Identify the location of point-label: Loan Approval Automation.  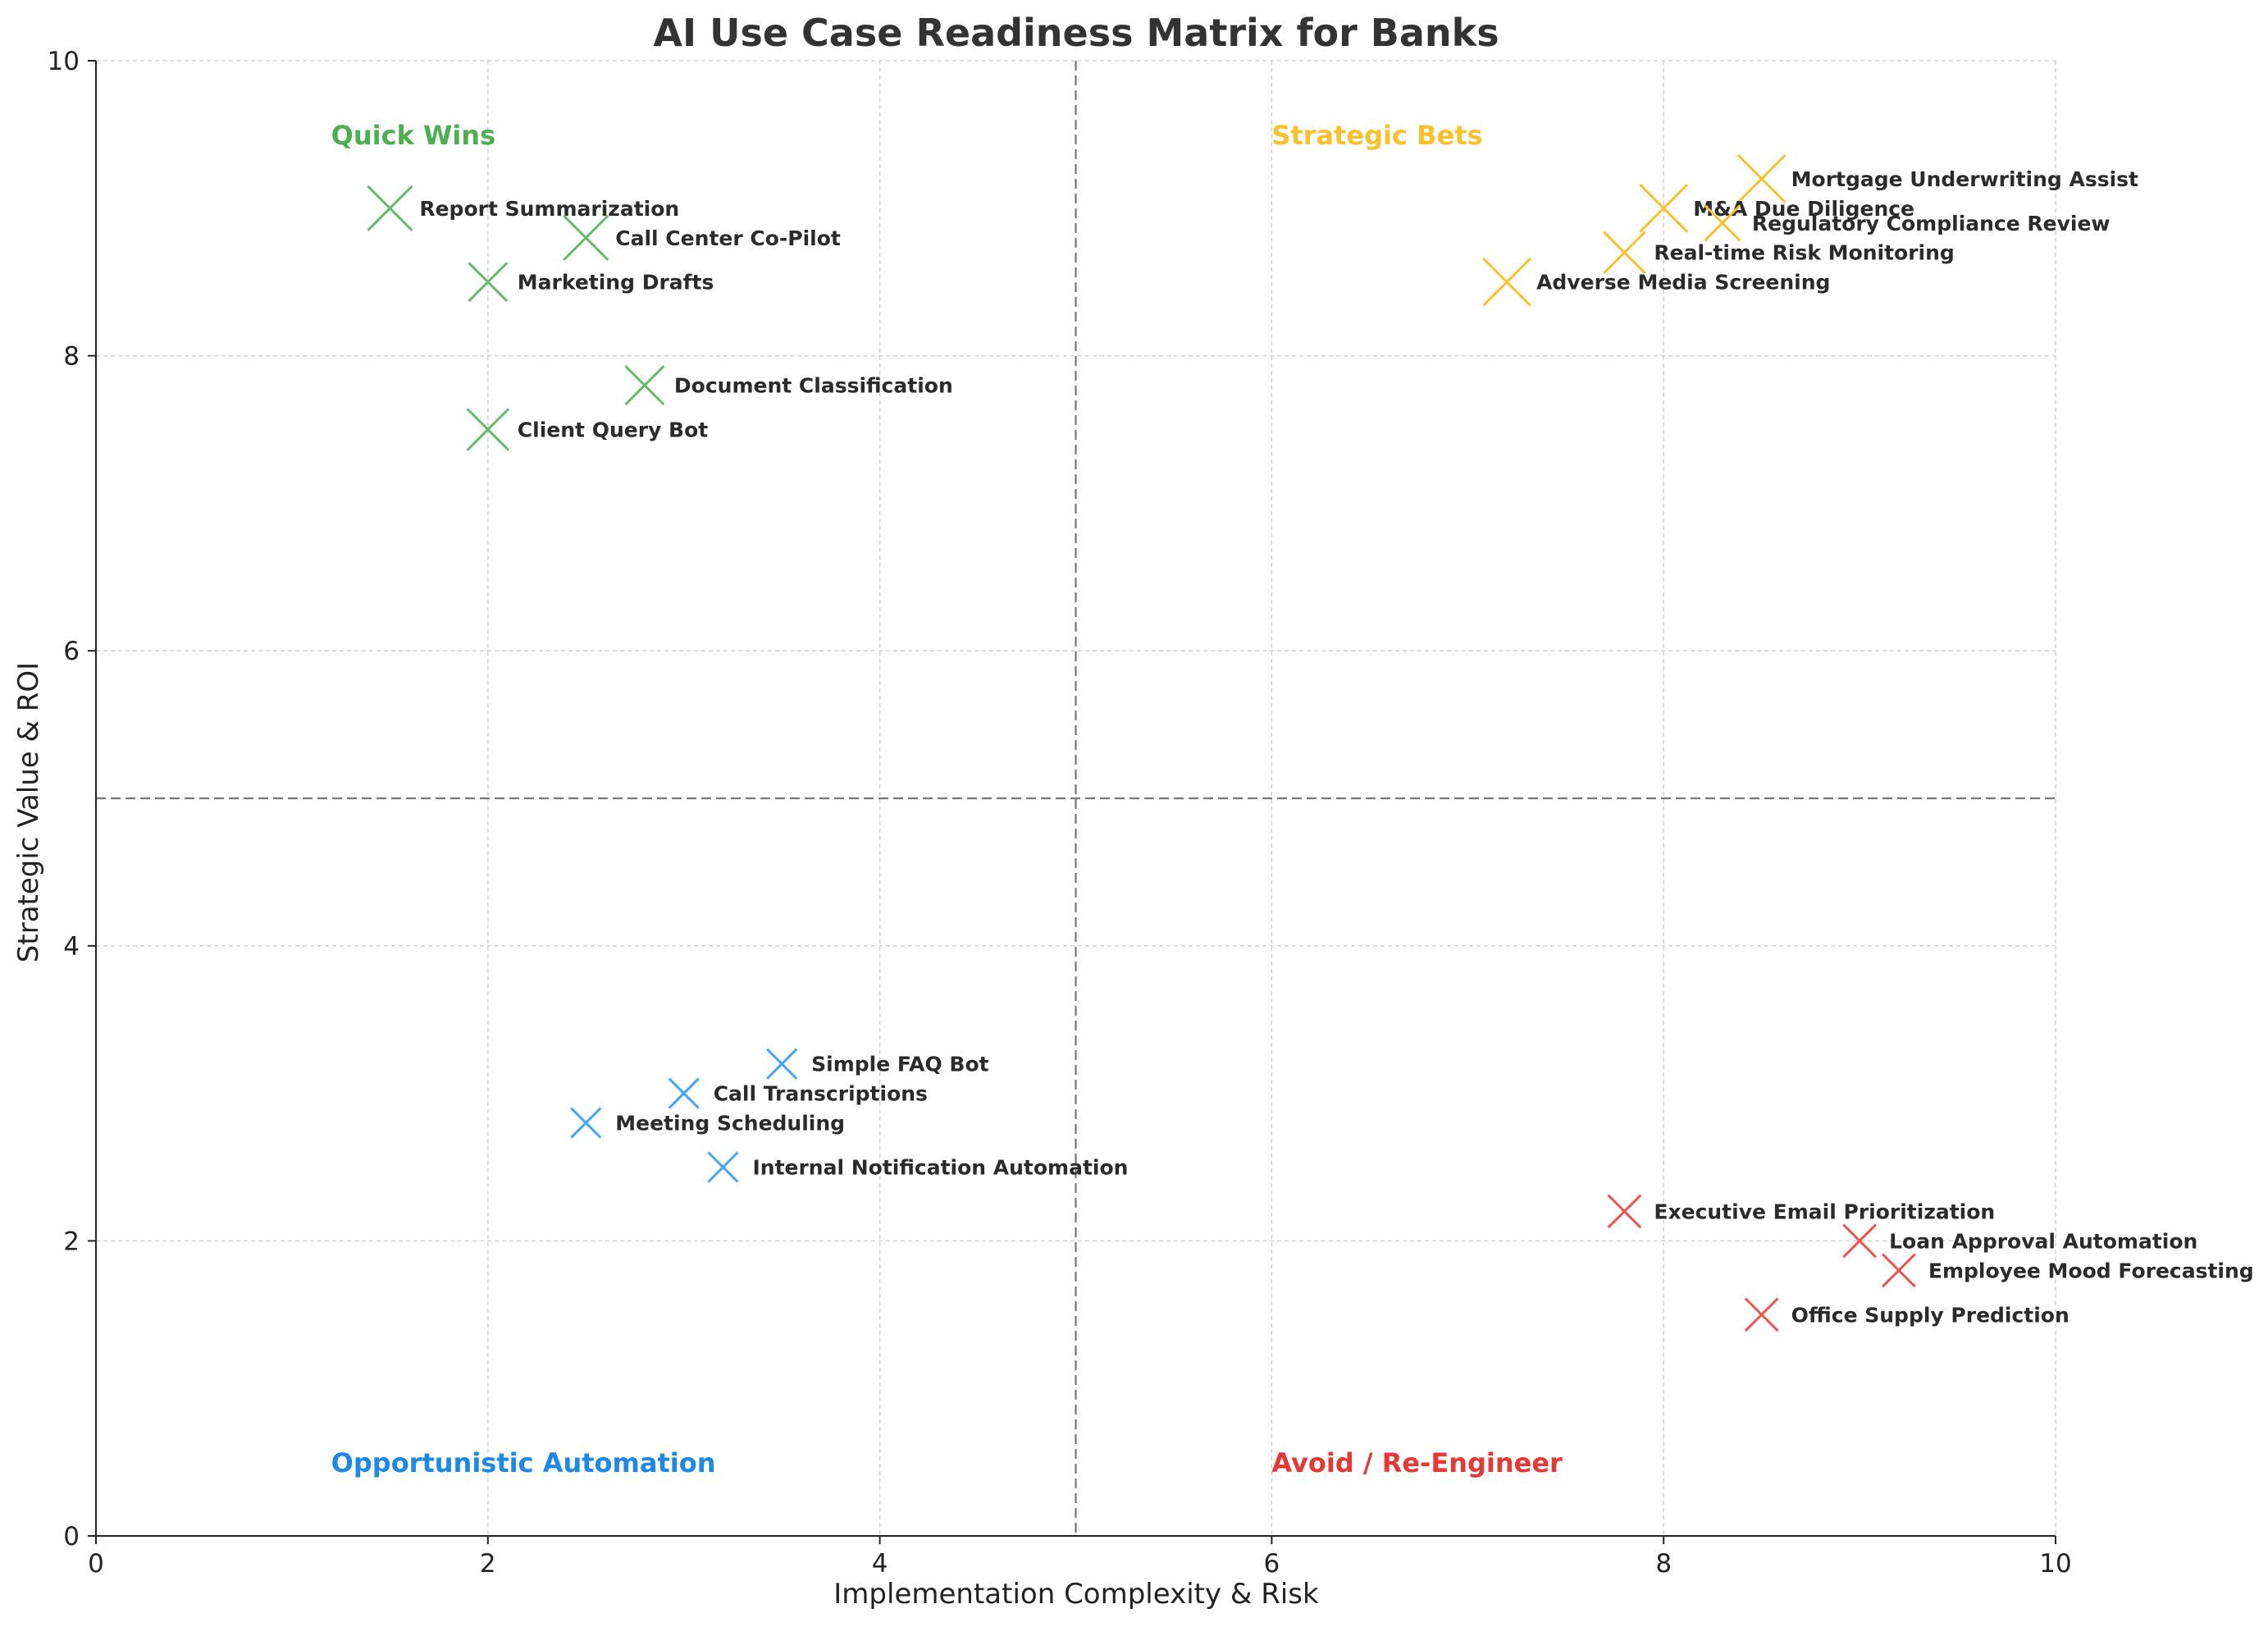
(2043, 1241).